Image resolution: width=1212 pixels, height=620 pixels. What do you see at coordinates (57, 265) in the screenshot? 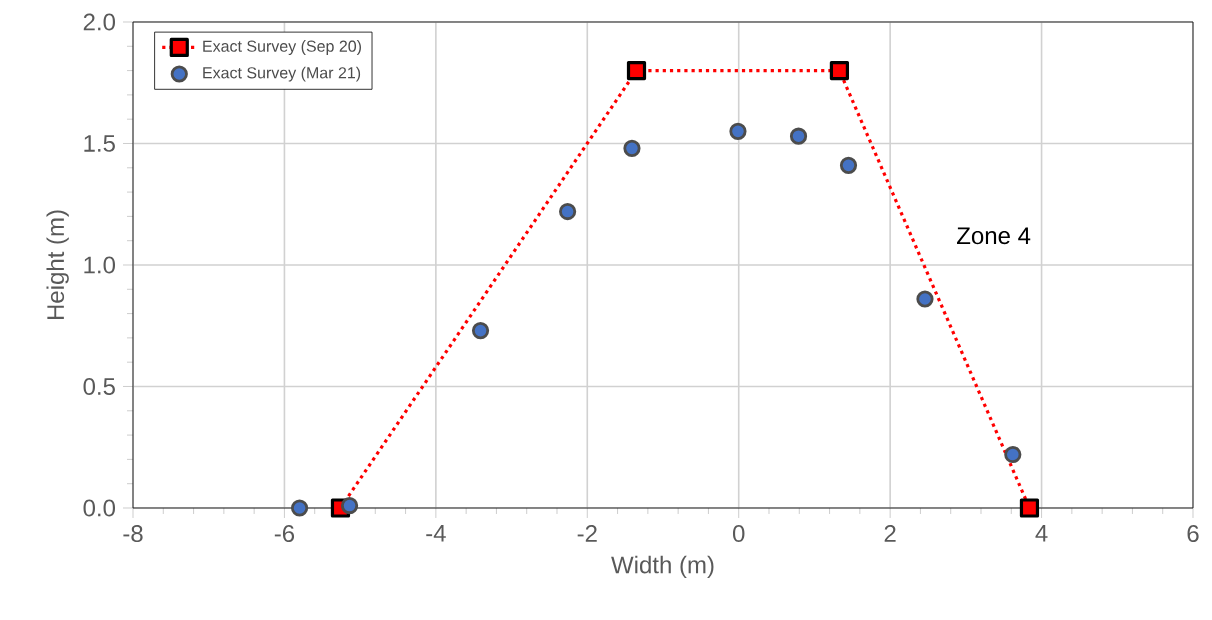
I see `y-axis-title: Height (m)` at bounding box center [57, 265].